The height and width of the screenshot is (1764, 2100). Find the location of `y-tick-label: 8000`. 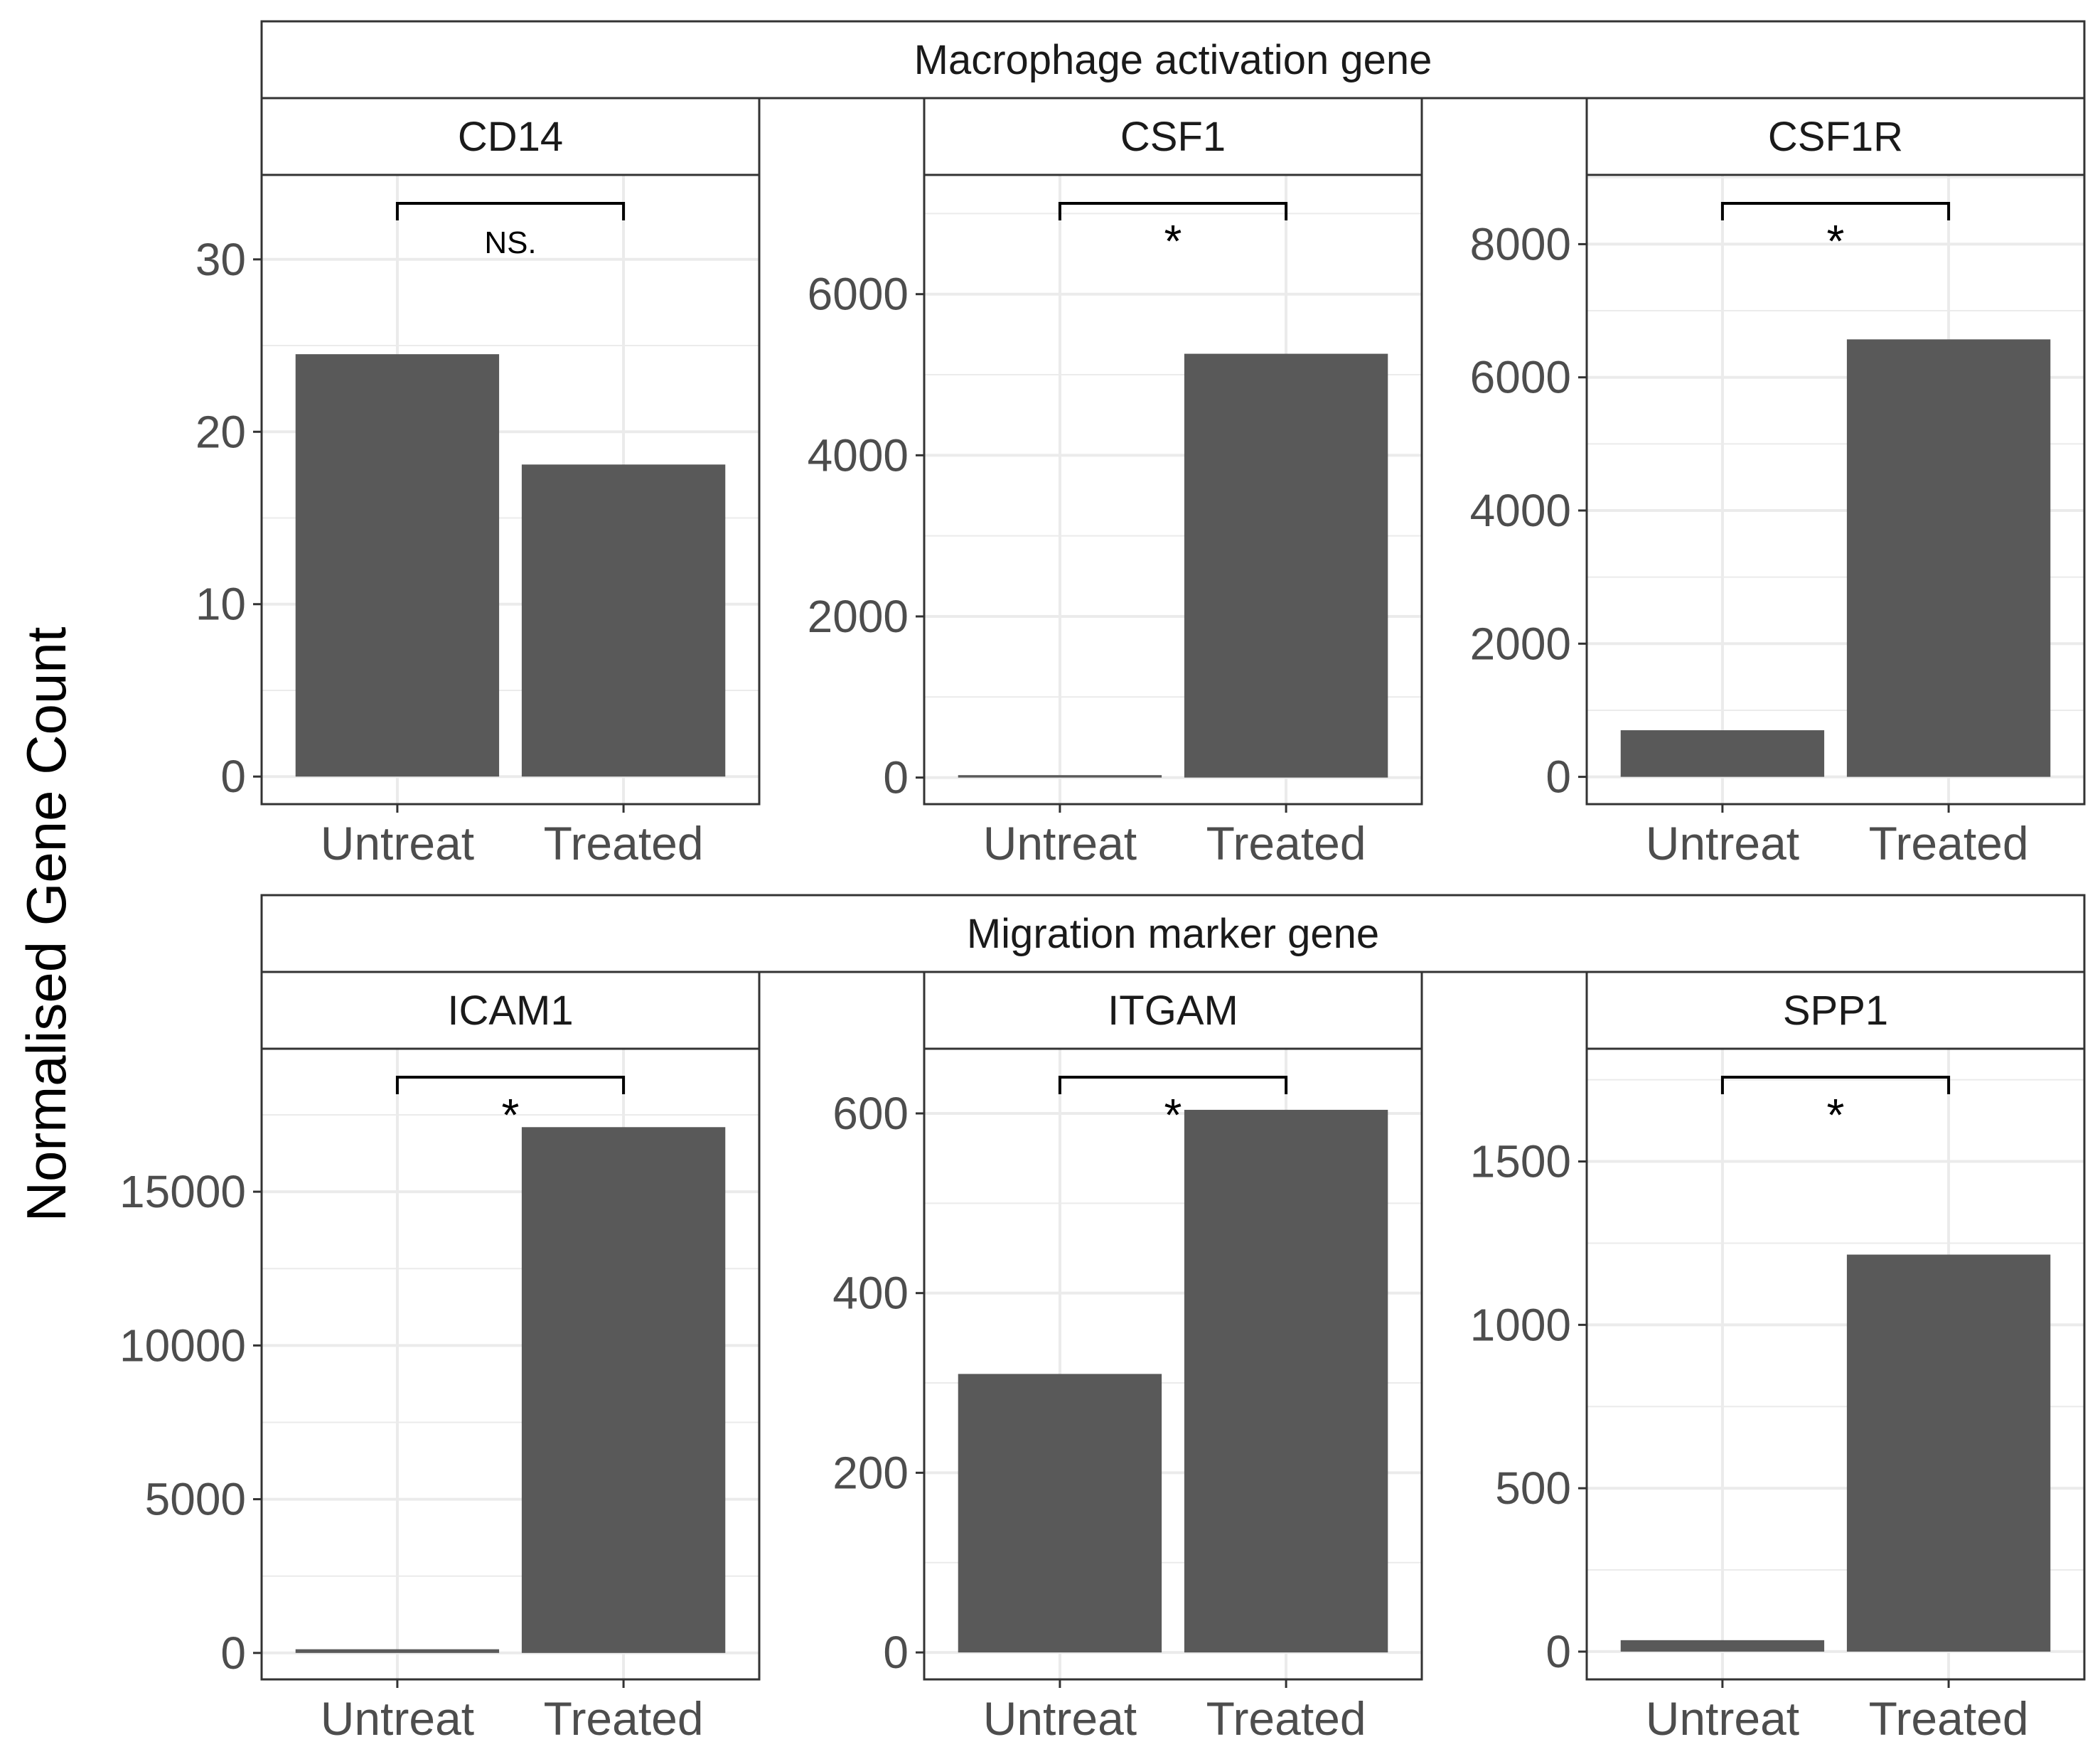

y-tick-label: 8000 is located at coordinates (1520, 243).